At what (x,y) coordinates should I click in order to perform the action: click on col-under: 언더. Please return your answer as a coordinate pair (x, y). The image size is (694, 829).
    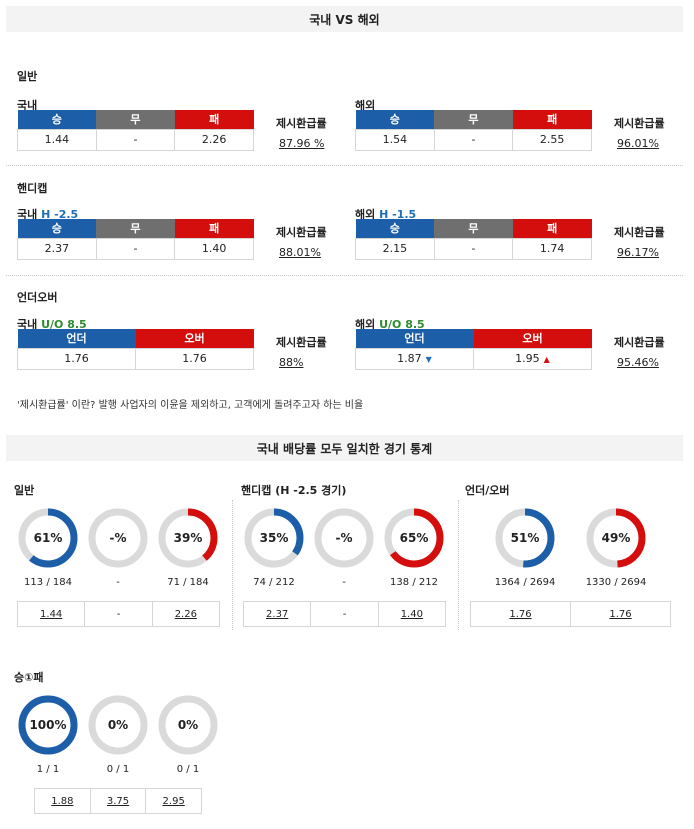
    Looking at the image, I should click on (414, 338).